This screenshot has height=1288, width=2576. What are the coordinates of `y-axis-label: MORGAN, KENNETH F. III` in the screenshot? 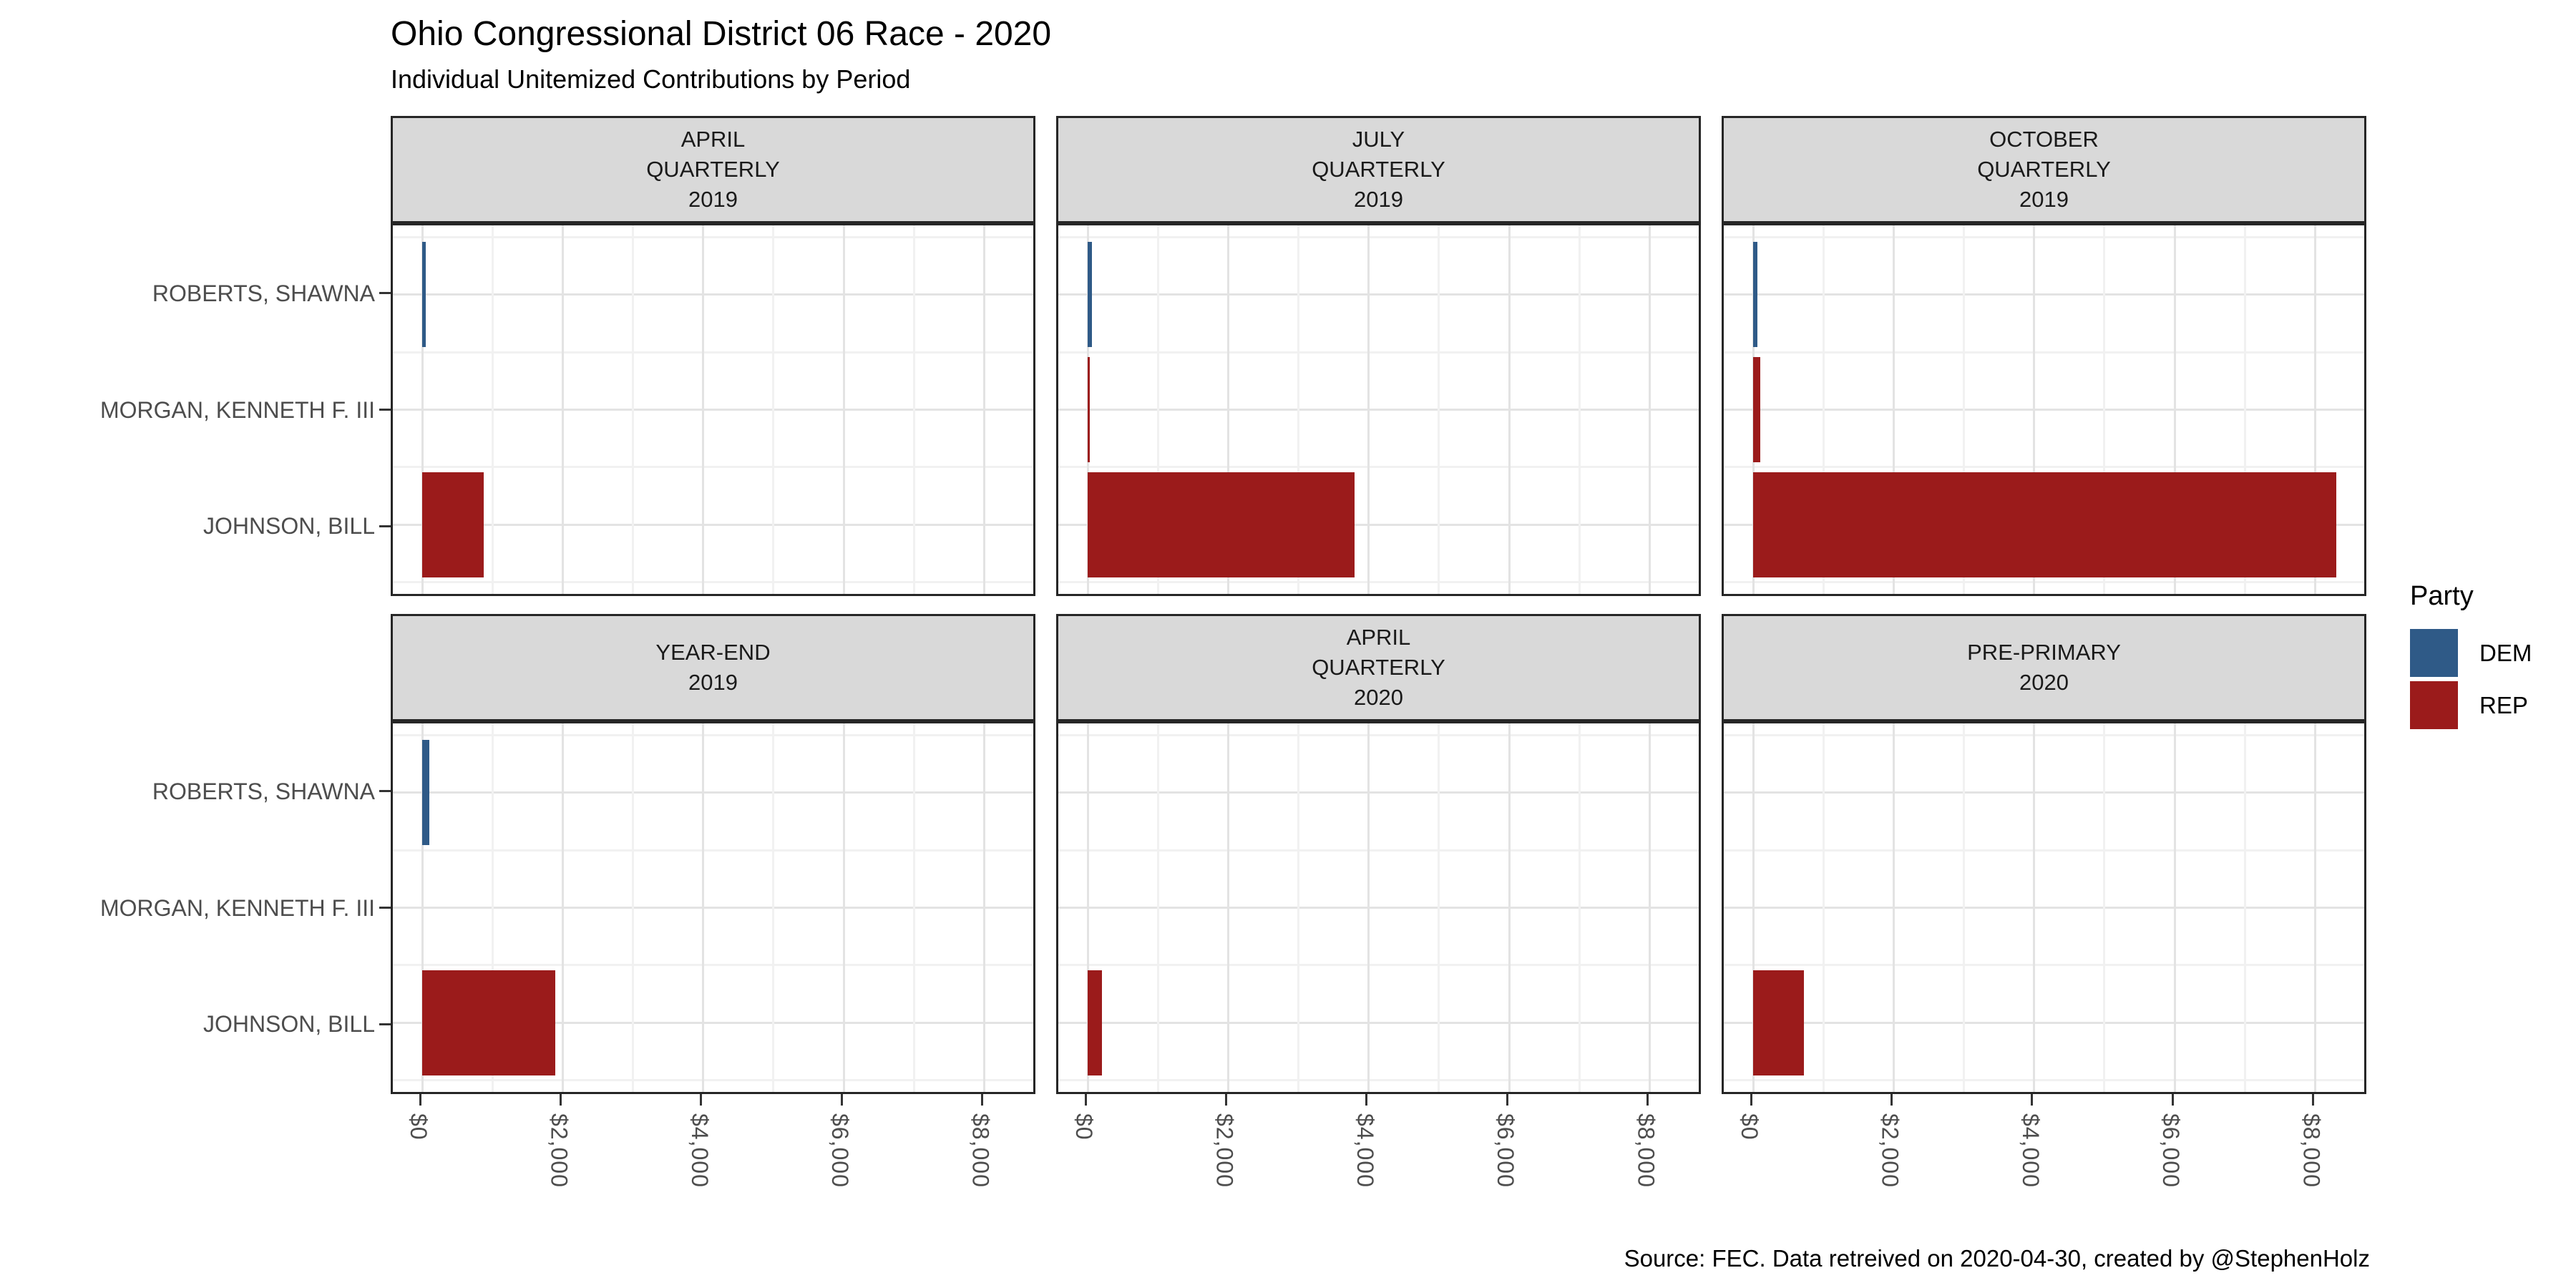 It's located at (237, 907).